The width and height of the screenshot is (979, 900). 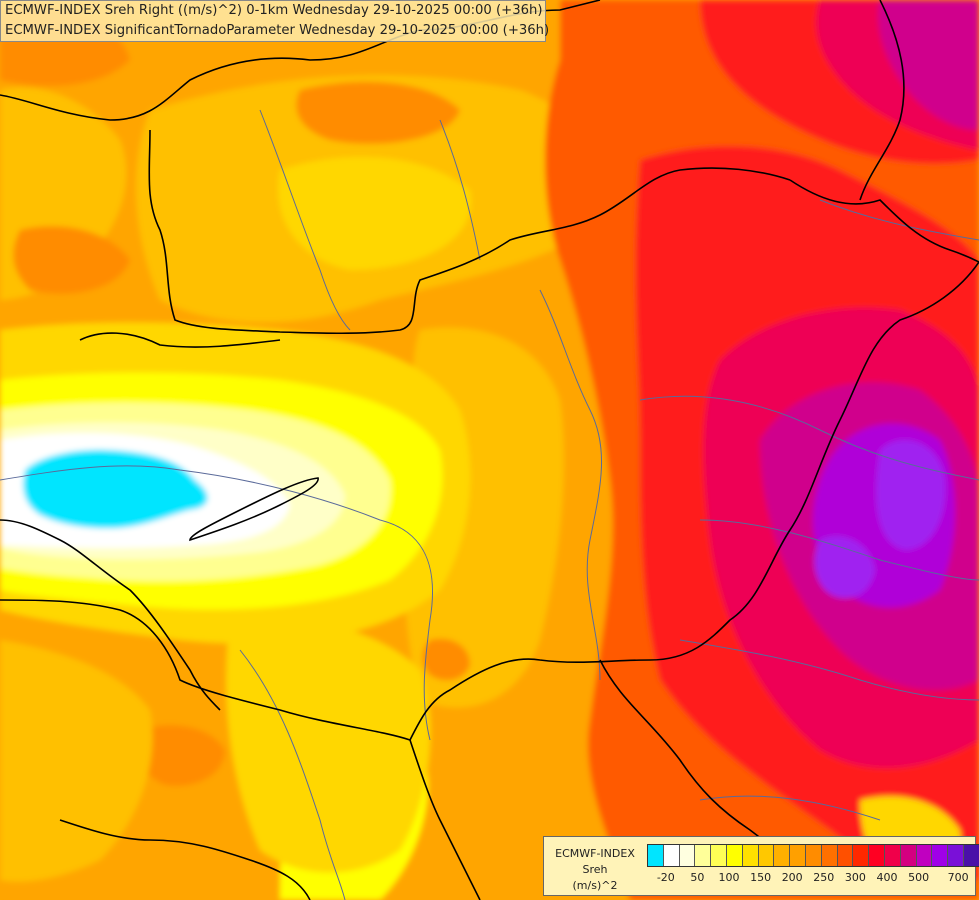 What do you see at coordinates (844, 567) in the screenshot?
I see `contour-purple-south` at bounding box center [844, 567].